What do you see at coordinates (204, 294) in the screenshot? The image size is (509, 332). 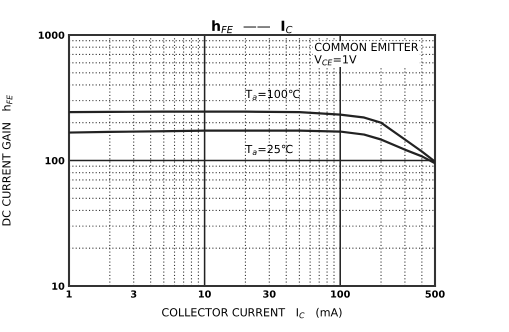 I see `x-tick-label: 10` at bounding box center [204, 294].